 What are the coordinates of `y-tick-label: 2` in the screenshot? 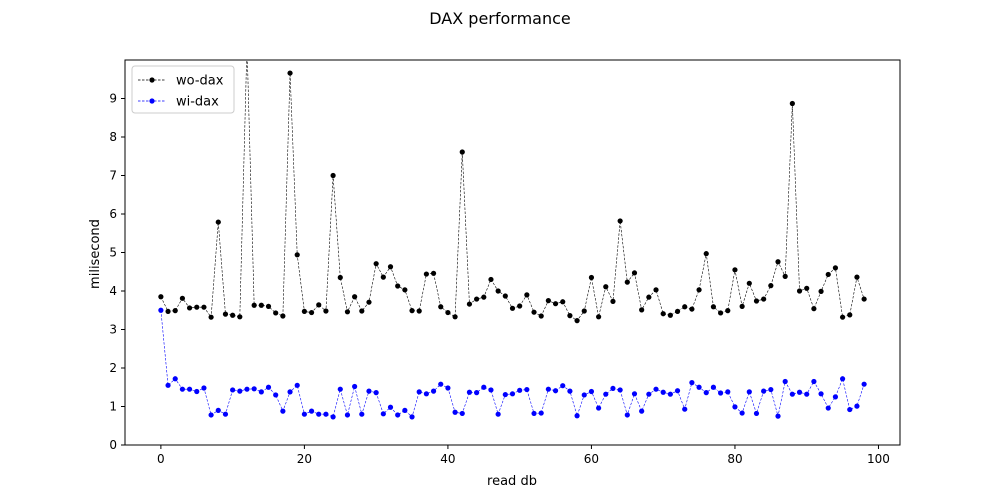 It's located at (113, 368).